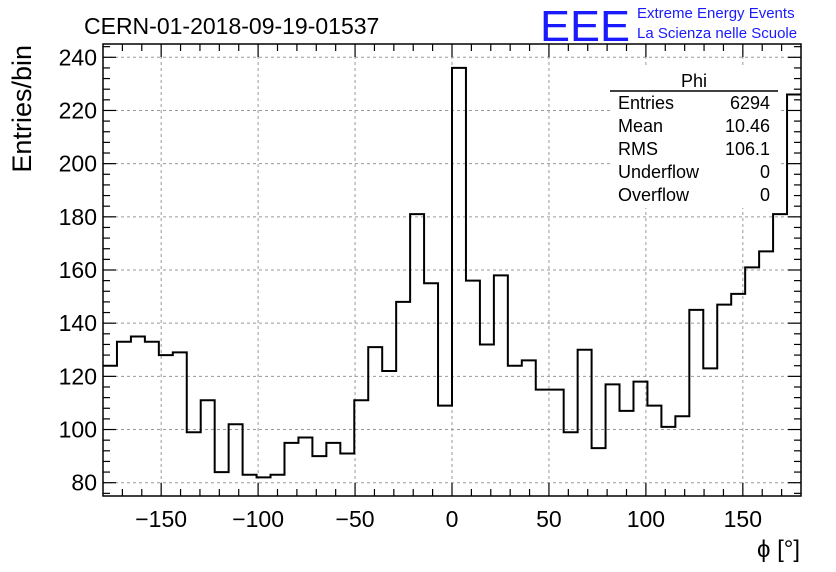 This screenshot has width=836, height=572. What do you see at coordinates (716, 13) in the screenshot?
I see `logo-line-1: Extreme Energy Events` at bounding box center [716, 13].